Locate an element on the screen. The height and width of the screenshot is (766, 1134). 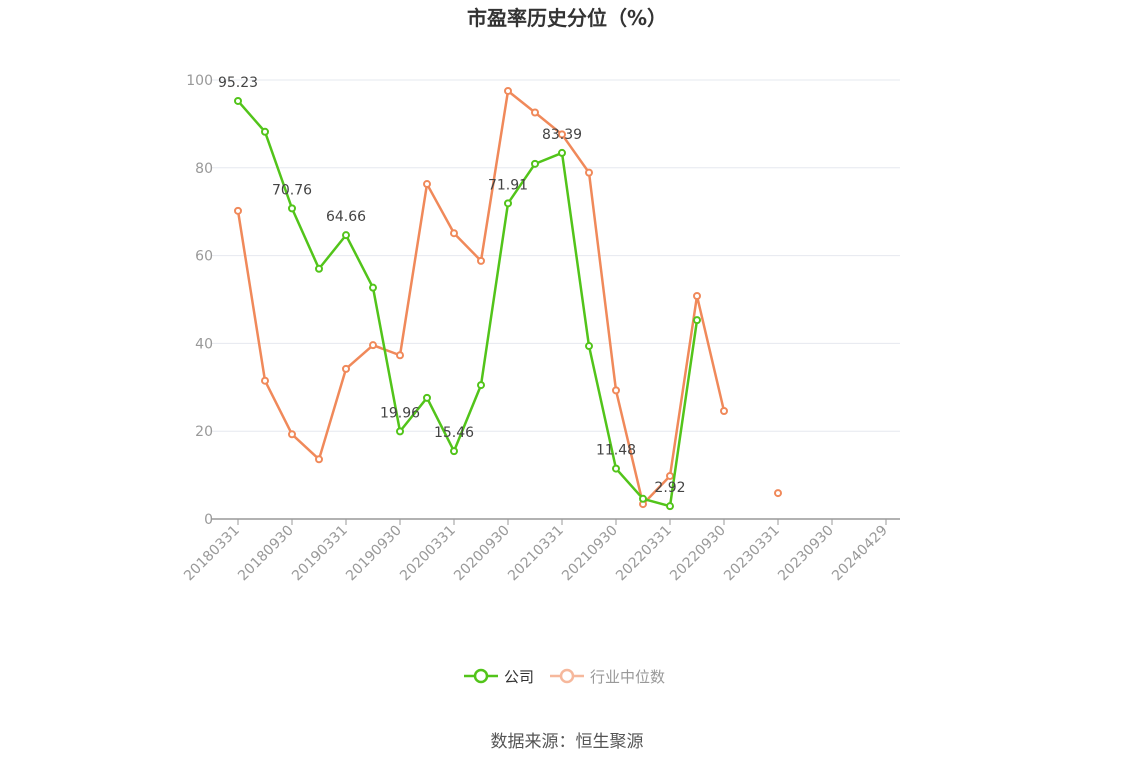
chart-title: 市盈率历史分位（%） is located at coordinates (567, 18).